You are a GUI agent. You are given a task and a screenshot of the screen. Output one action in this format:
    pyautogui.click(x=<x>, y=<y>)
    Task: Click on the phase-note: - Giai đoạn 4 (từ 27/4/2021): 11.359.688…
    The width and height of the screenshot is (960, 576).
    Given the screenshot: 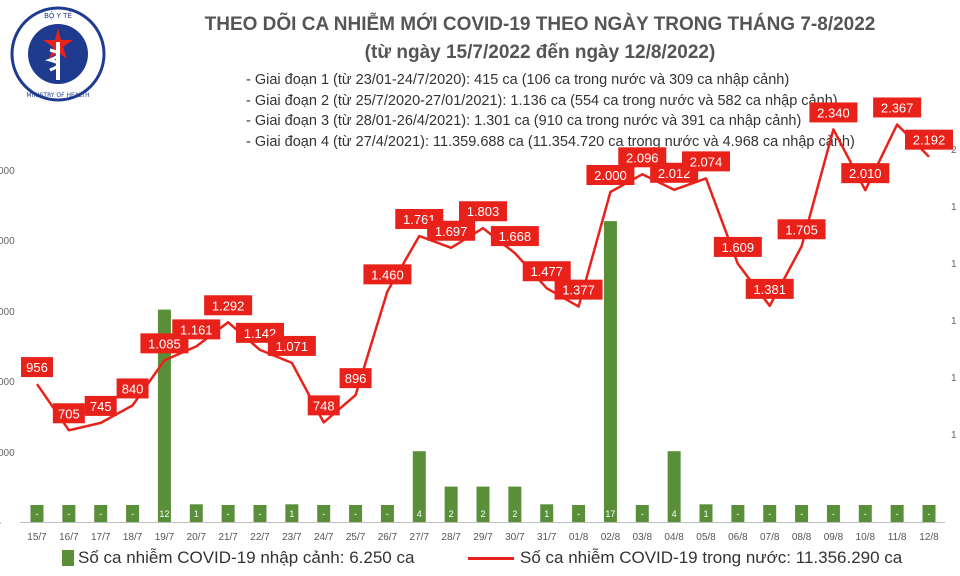 What is the action you would take?
    pyautogui.click(x=550, y=141)
    